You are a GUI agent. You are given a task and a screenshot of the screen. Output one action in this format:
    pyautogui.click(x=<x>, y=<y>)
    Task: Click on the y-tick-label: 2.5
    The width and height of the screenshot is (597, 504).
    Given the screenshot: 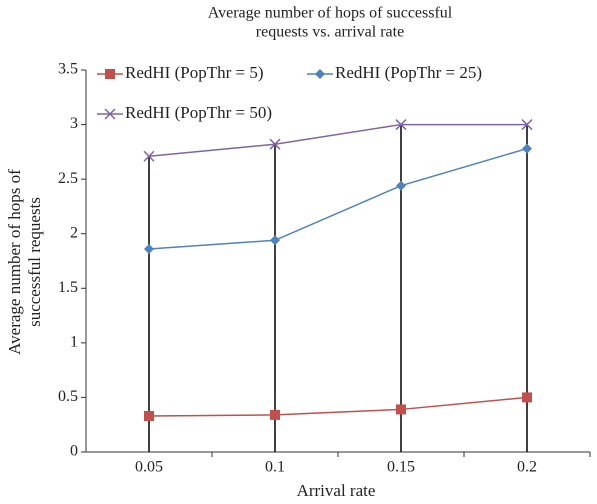 What is the action you would take?
    pyautogui.click(x=68, y=178)
    